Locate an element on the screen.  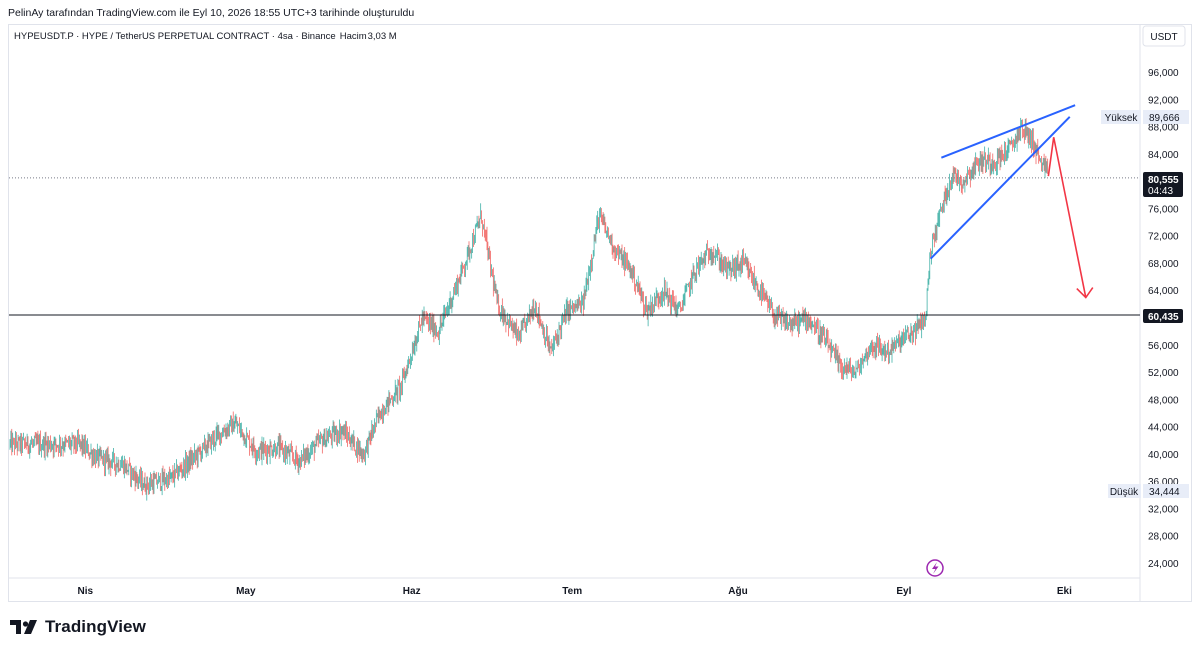
last-price-value: 80,555 is located at coordinates (1163, 180).